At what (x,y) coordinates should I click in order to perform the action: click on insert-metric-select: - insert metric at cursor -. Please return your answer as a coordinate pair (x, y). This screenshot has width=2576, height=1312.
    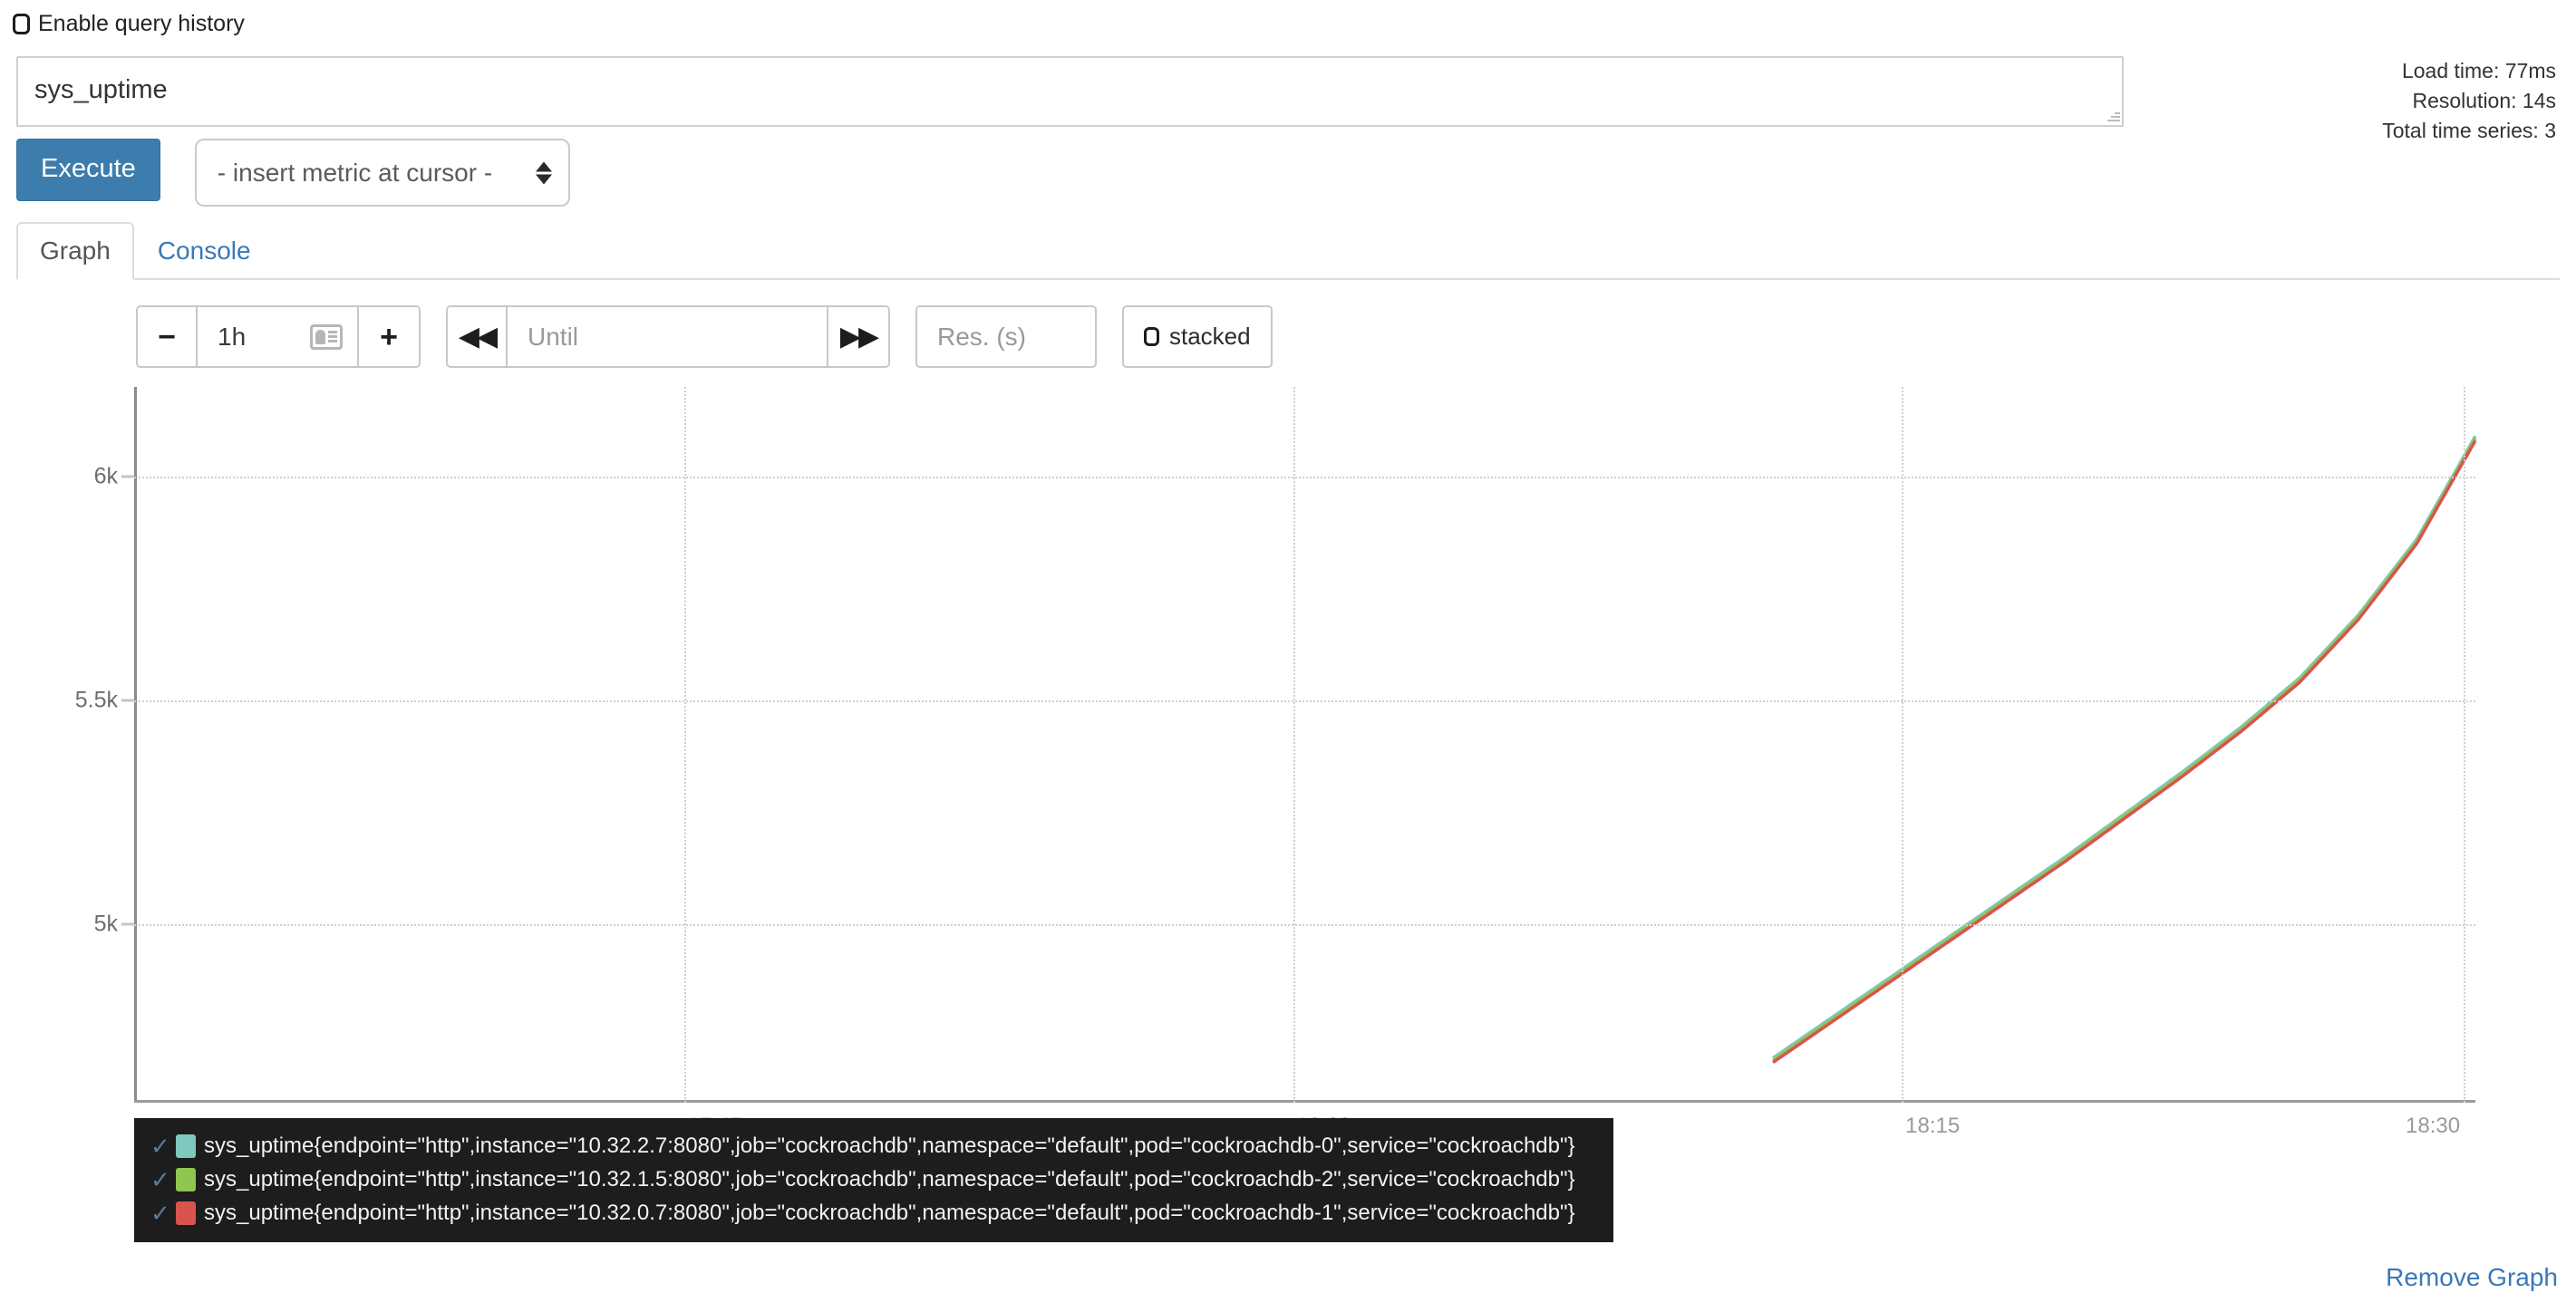
    Looking at the image, I should click on (382, 173).